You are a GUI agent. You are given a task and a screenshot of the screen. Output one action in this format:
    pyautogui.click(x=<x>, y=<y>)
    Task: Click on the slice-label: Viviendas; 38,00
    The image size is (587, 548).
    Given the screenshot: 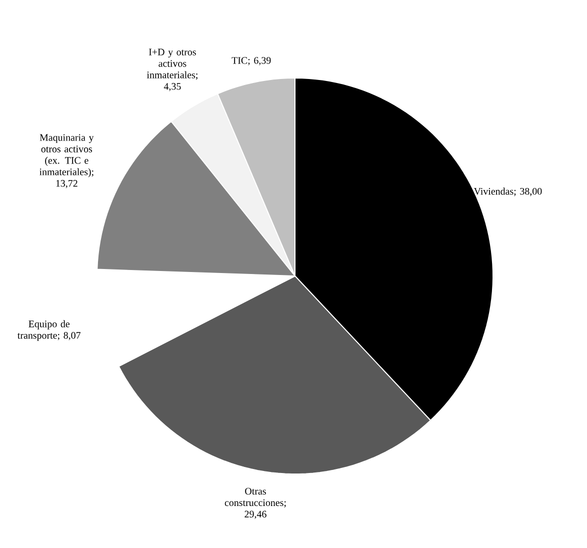 What is the action you would take?
    pyautogui.click(x=508, y=192)
    